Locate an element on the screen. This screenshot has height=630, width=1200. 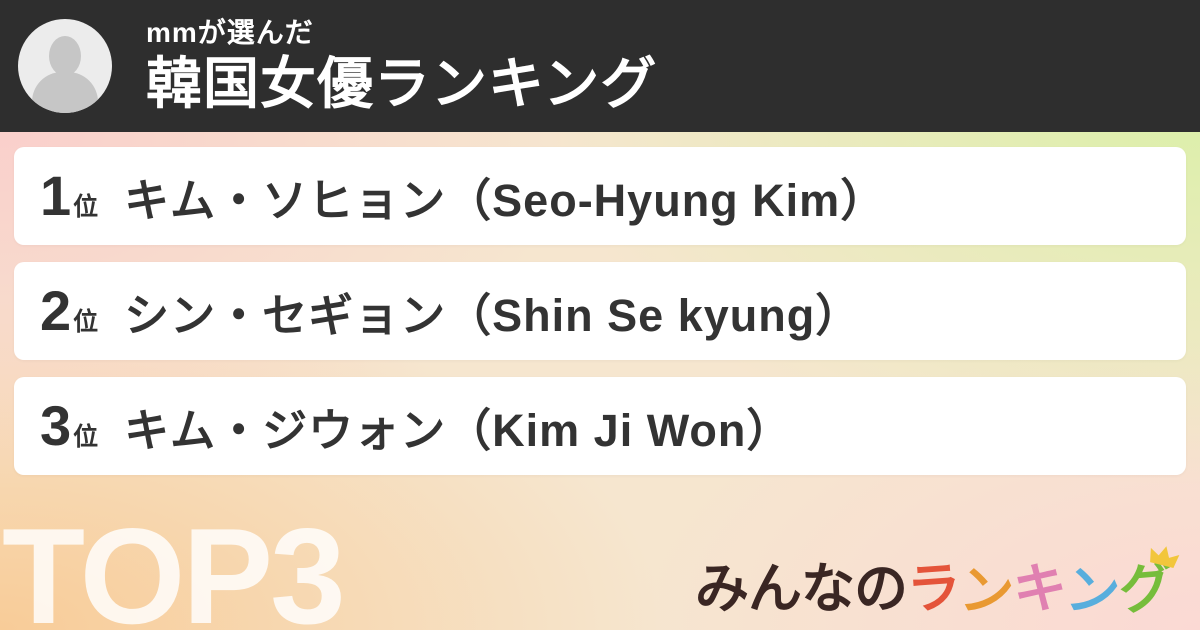
header-text: mmが選んだ 韓国女優ランキング is located at coordinates (401, 66).